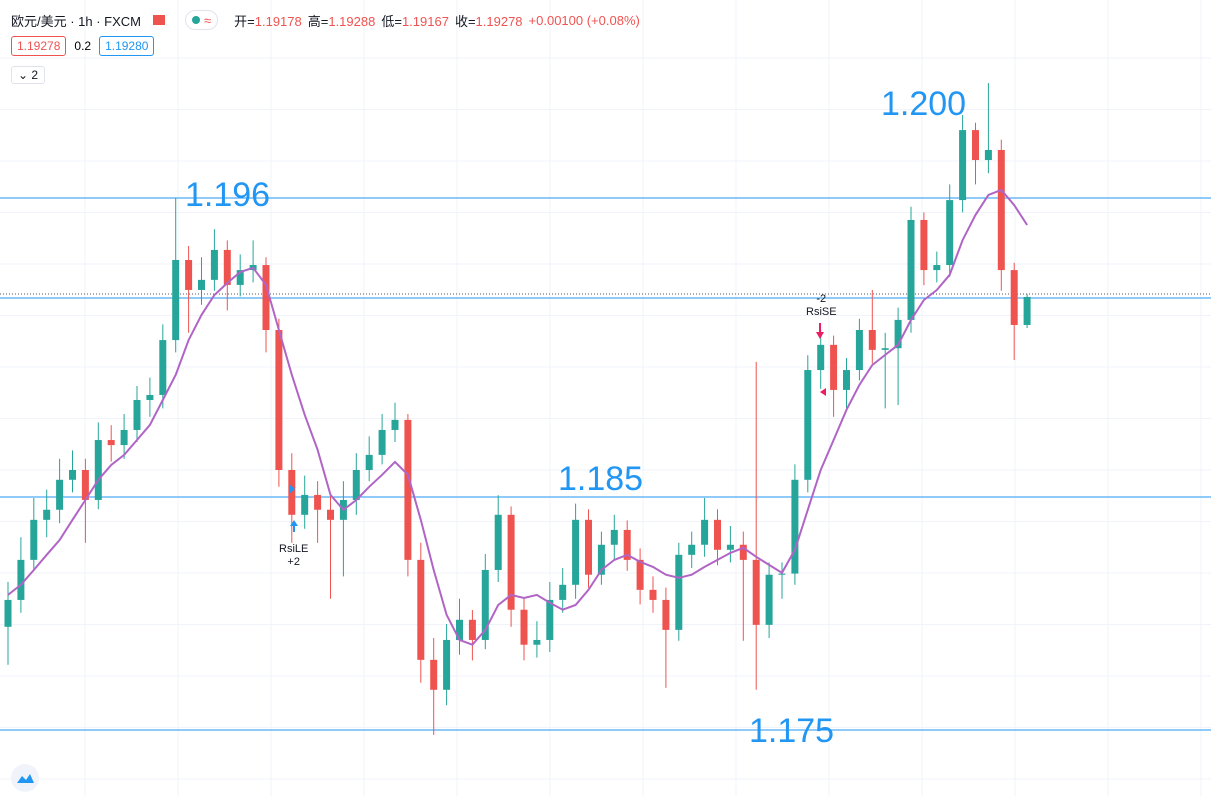 This screenshot has width=1211, height=796. I want to click on level-label: 1.196, so click(228, 195).